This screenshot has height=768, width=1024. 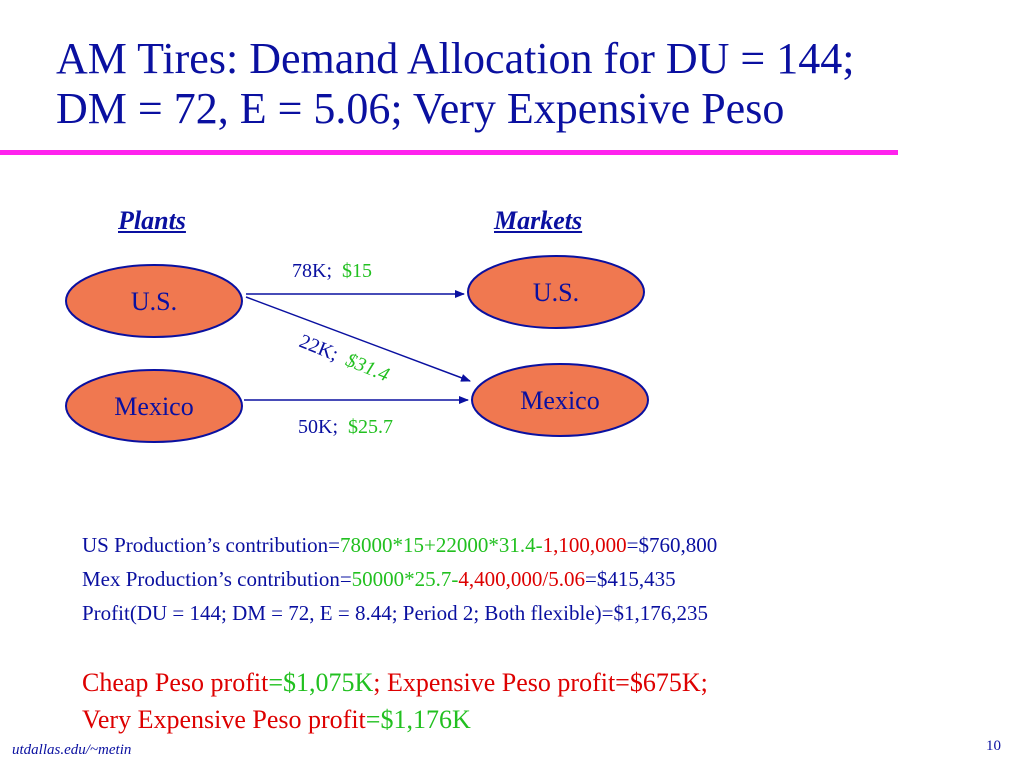 What do you see at coordinates (547, 719) in the screenshot?
I see `summary-line-2: Very Expensive Peso profit=$1,176K` at bounding box center [547, 719].